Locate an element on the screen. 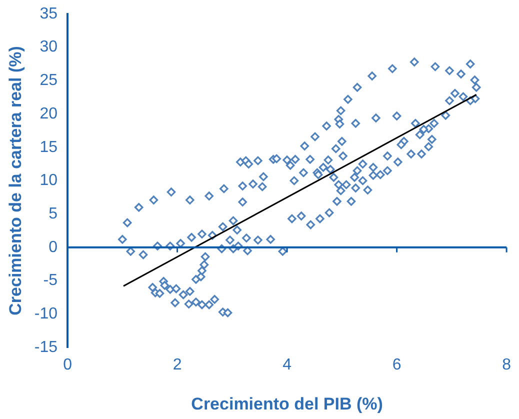 The height and width of the screenshot is (419, 519). y-tick-label: 30 is located at coordinates (49, 47).